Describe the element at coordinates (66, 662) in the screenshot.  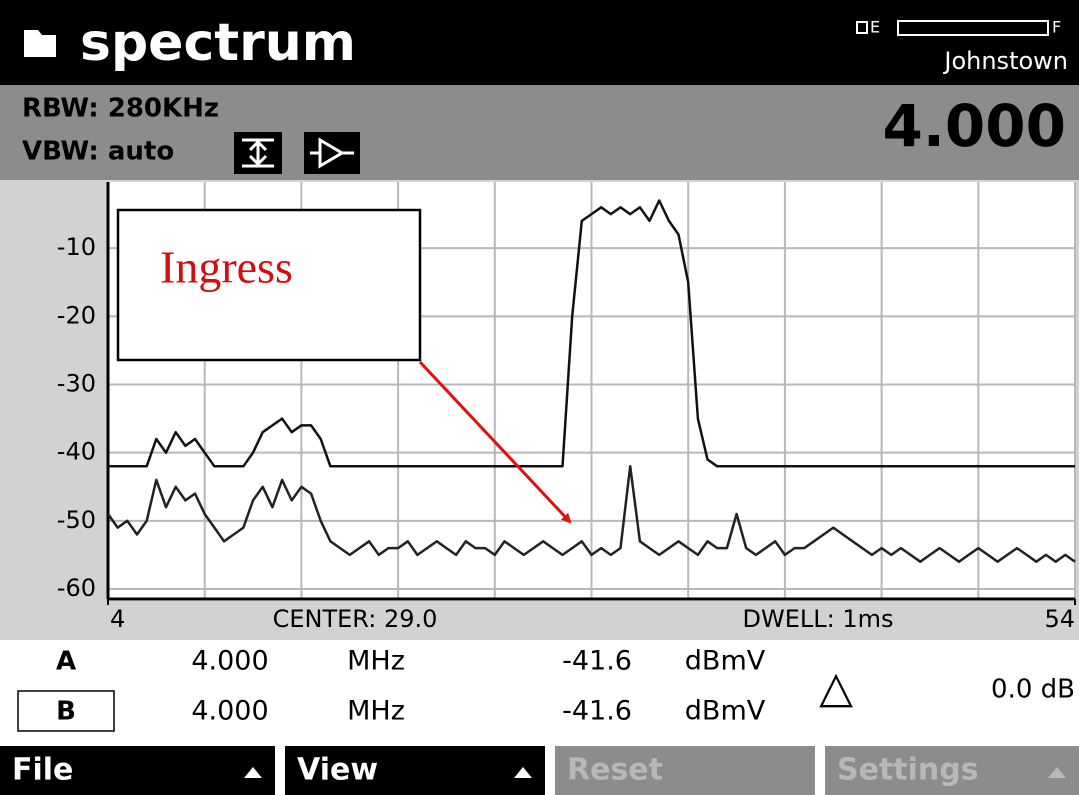
I see `marker-label: A` at that location.